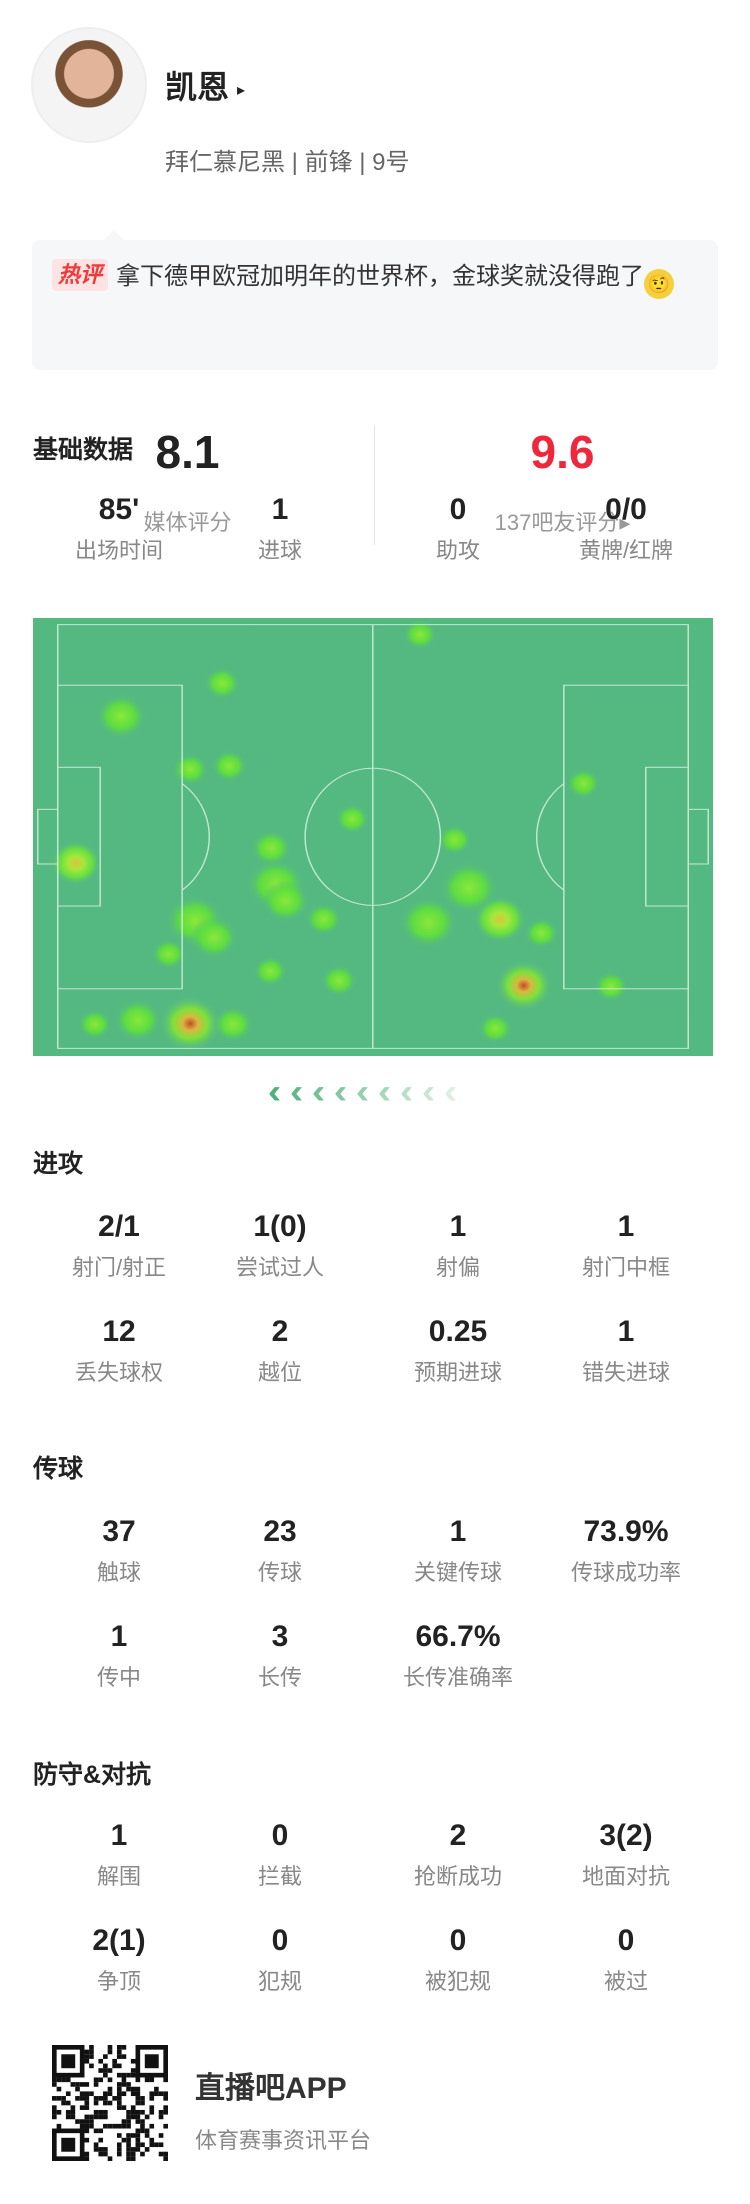  What do you see at coordinates (119, 509) in the screenshot?
I see `stat-value: 85'` at bounding box center [119, 509].